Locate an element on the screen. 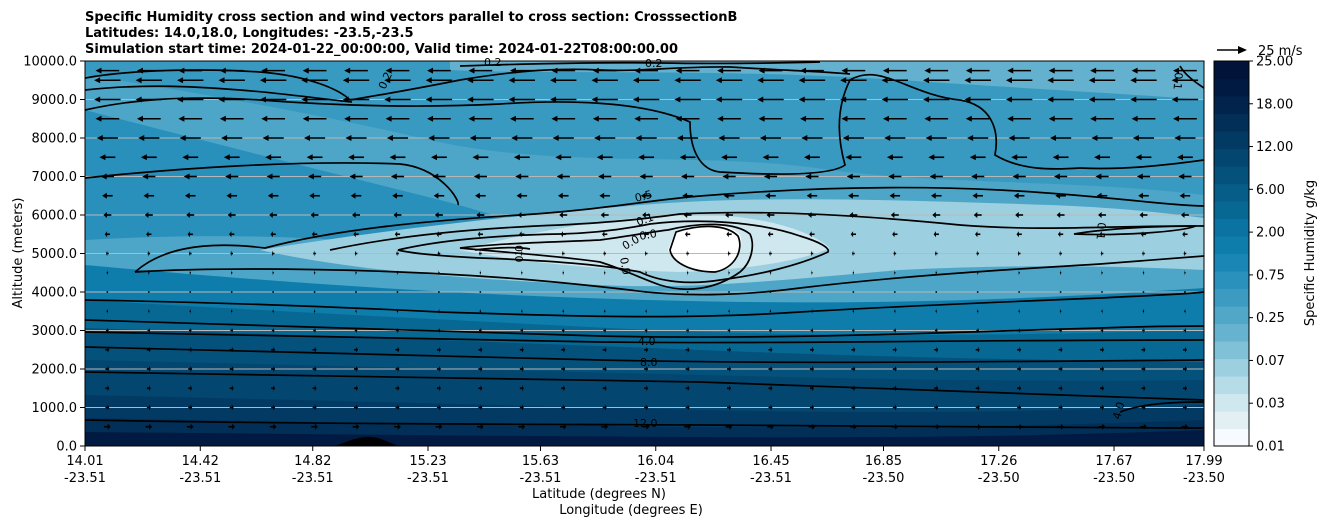 The image size is (1326, 526). x-tick-longitude: -23.50 is located at coordinates (999, 478).